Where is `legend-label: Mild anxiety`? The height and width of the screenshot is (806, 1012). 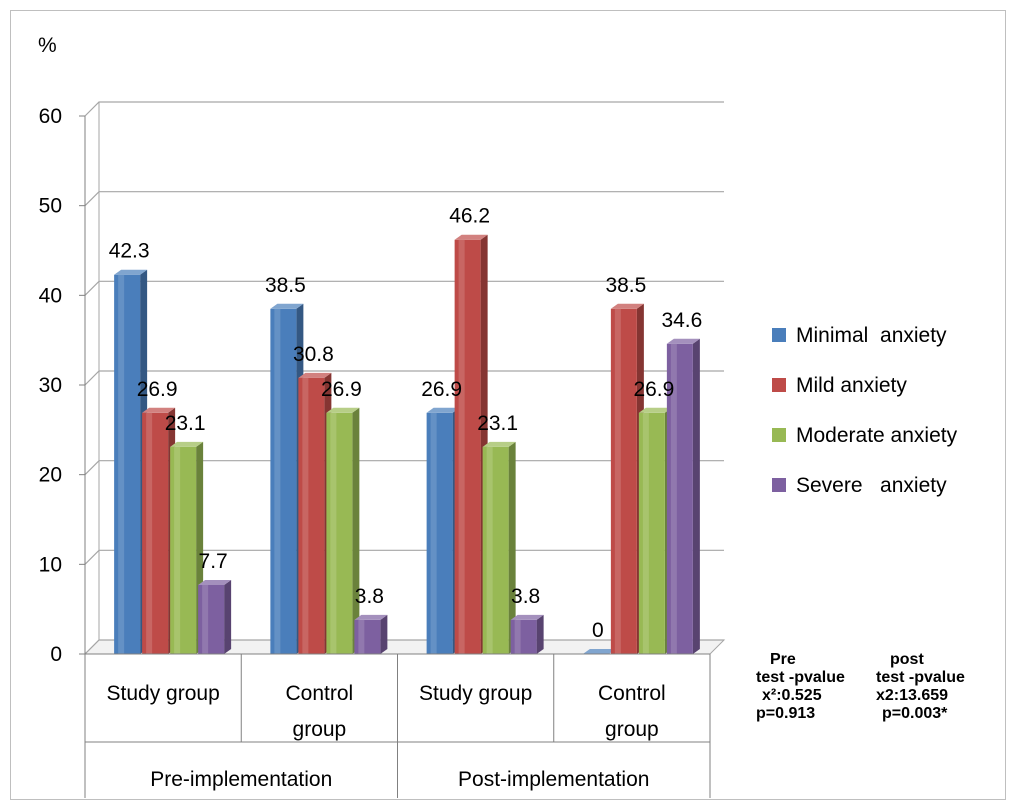 legend-label: Mild anxiety is located at coordinates (851, 385).